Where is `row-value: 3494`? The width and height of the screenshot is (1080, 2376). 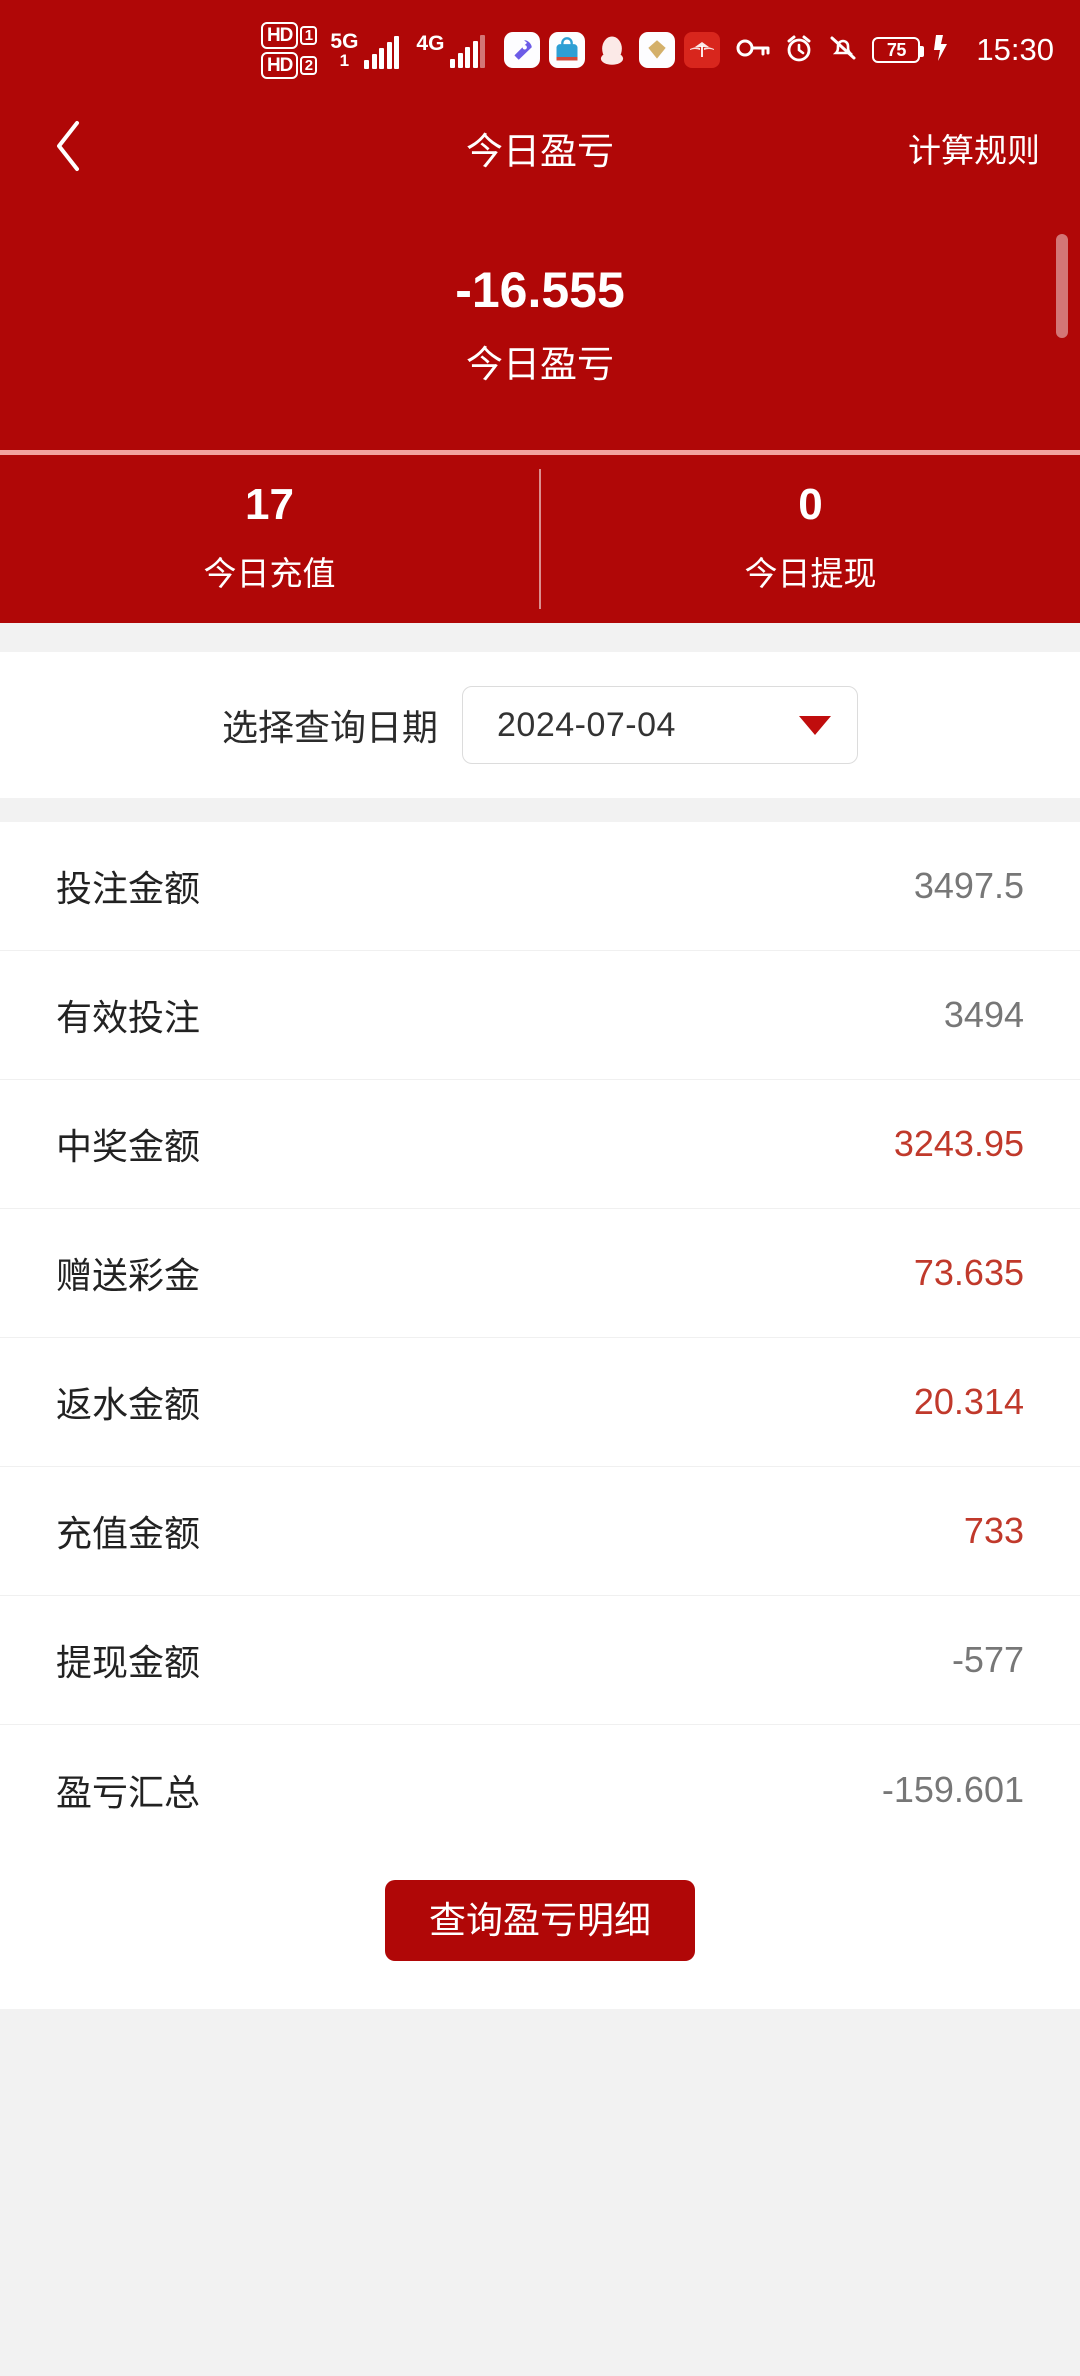 row-value: 3494 is located at coordinates (983, 1014).